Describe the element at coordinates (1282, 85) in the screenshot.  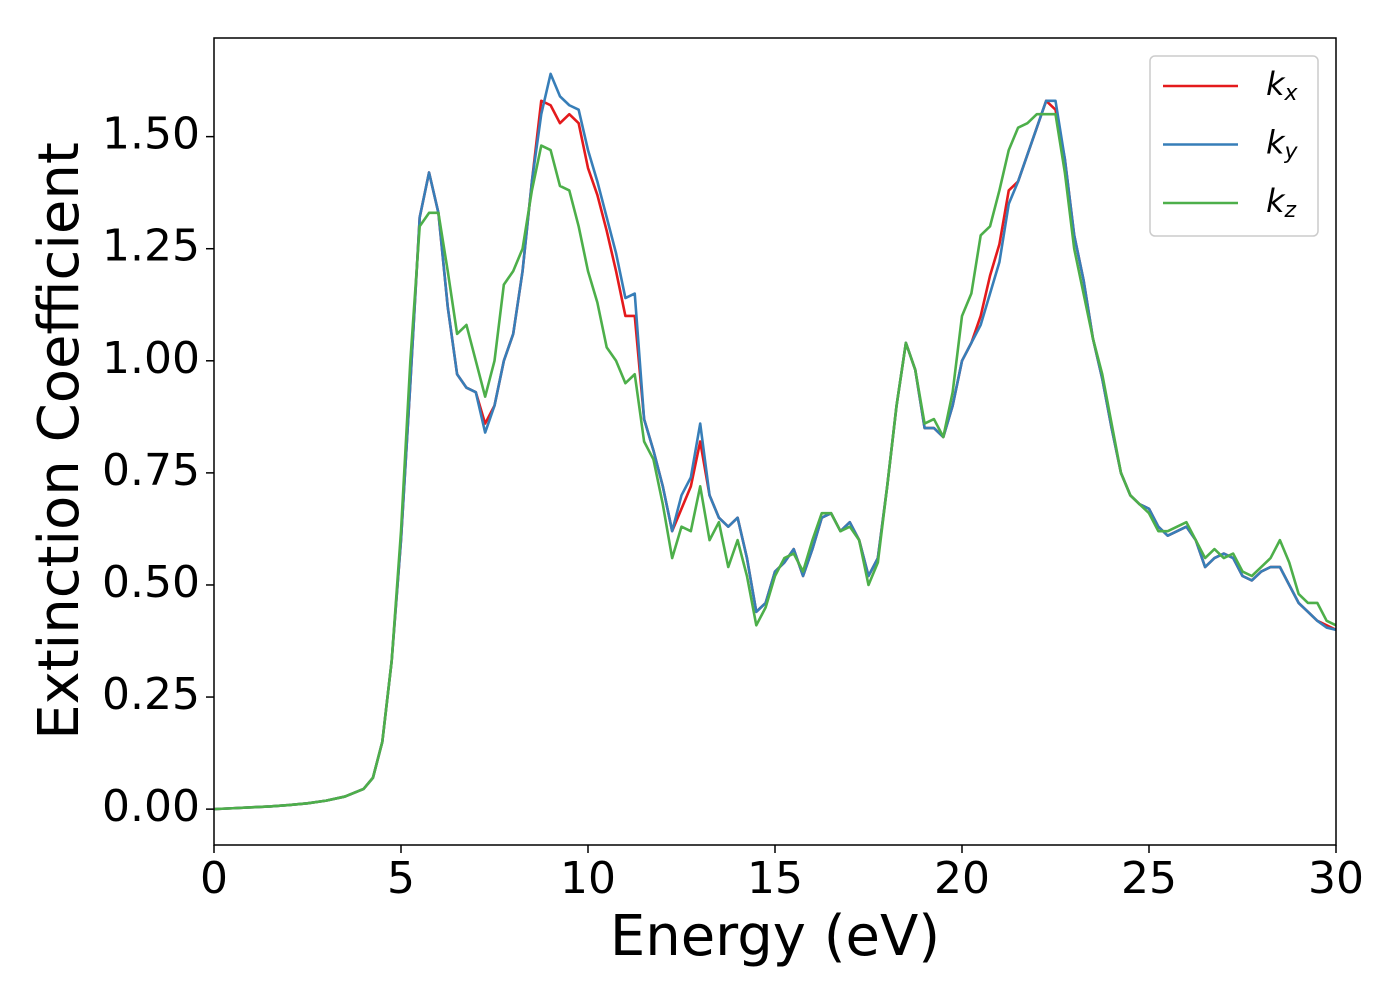
I see `legend-label: kx` at that location.